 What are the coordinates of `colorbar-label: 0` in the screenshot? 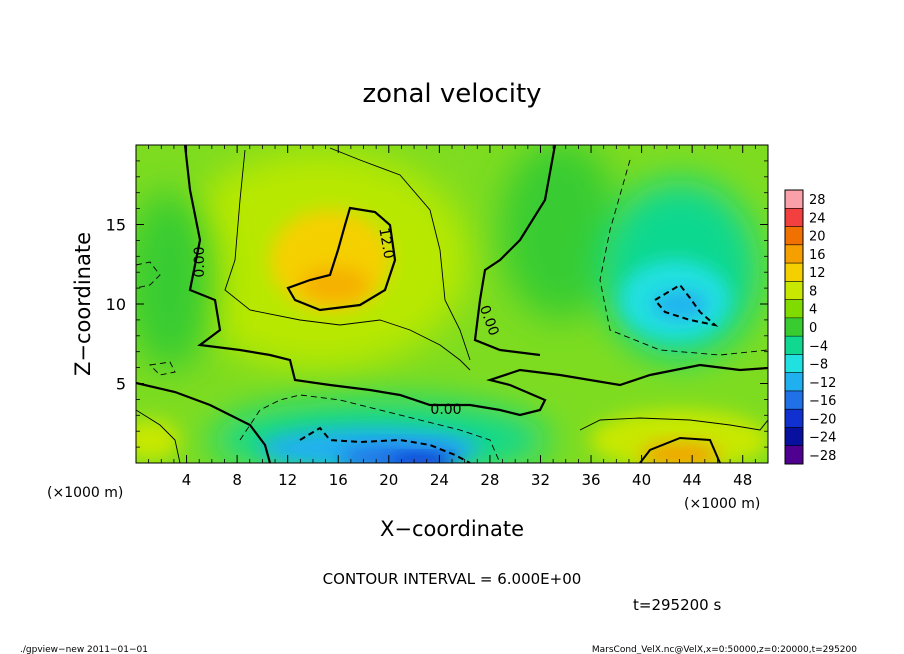 It's located at (813, 328).